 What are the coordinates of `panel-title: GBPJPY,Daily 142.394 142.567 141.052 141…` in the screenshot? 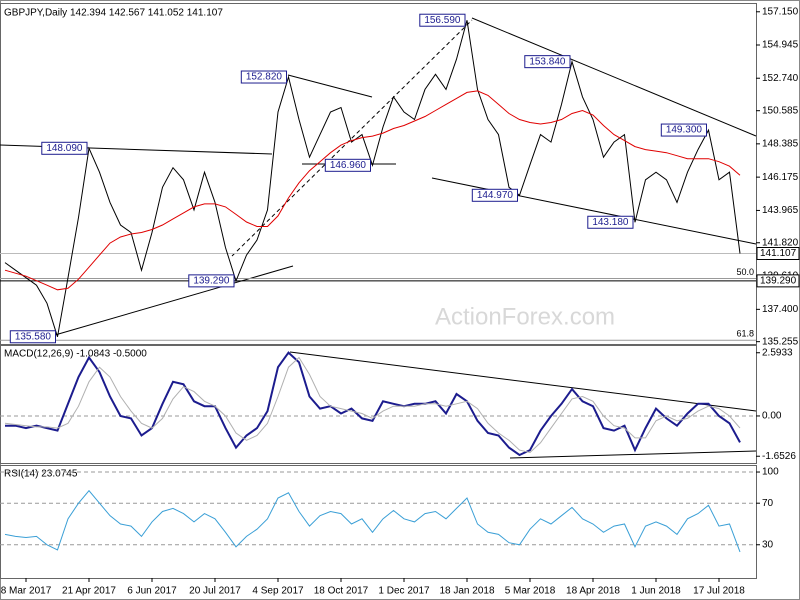 It's located at (113, 13).